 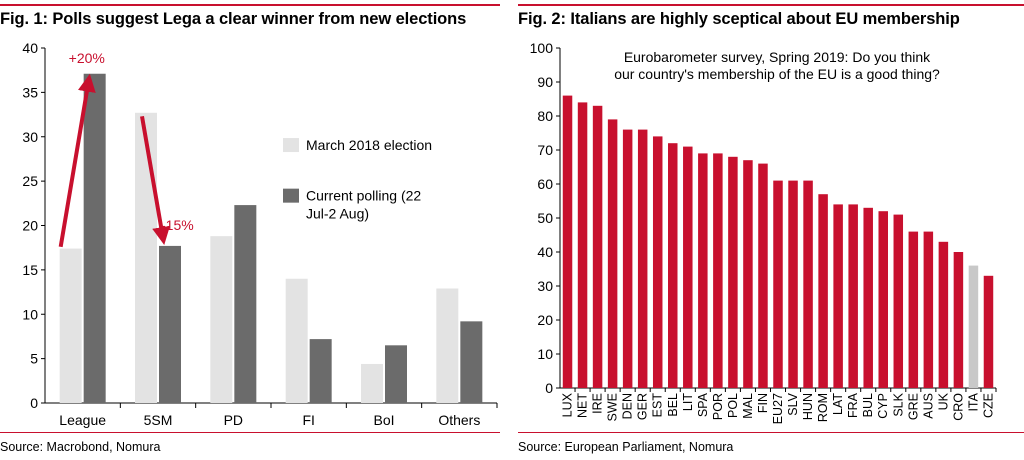 What do you see at coordinates (913, 406) in the screenshot?
I see `fig2-x-tick-label: GRE` at bounding box center [913, 406].